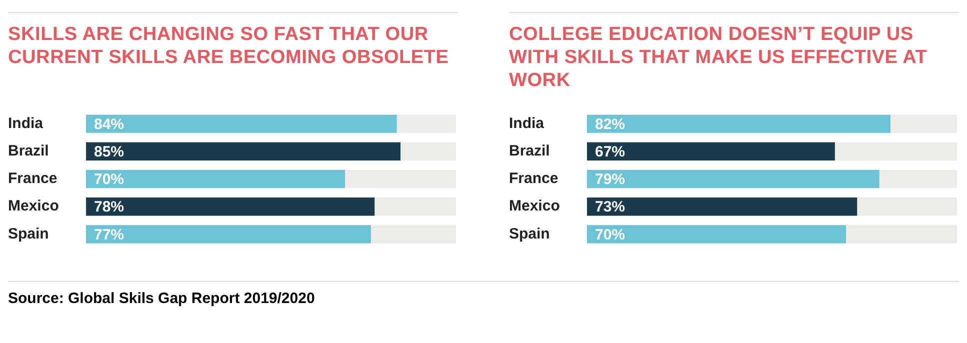 This screenshot has height=343, width=967. I want to click on data-label: 79%, so click(610, 179).